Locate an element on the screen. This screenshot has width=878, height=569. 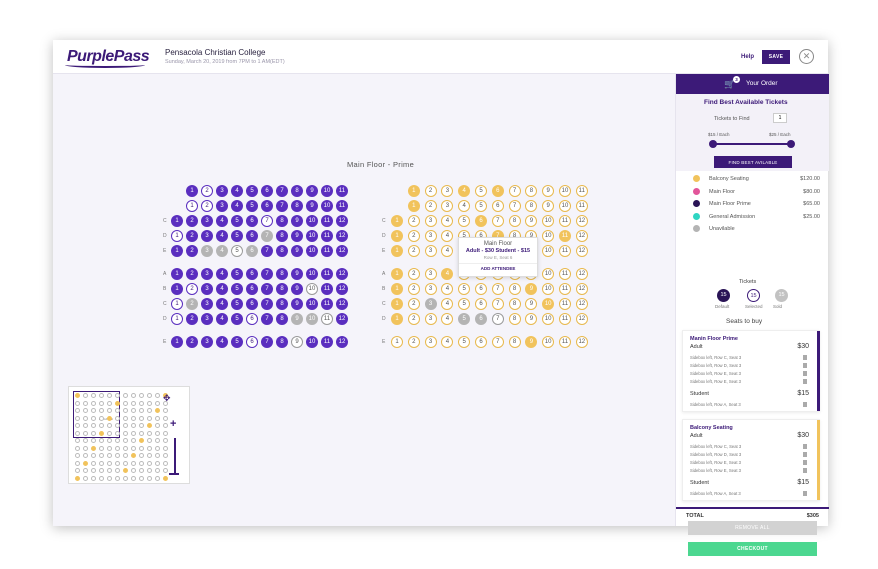
purplepass-logo: PurplePass is located at coordinates (108, 56).